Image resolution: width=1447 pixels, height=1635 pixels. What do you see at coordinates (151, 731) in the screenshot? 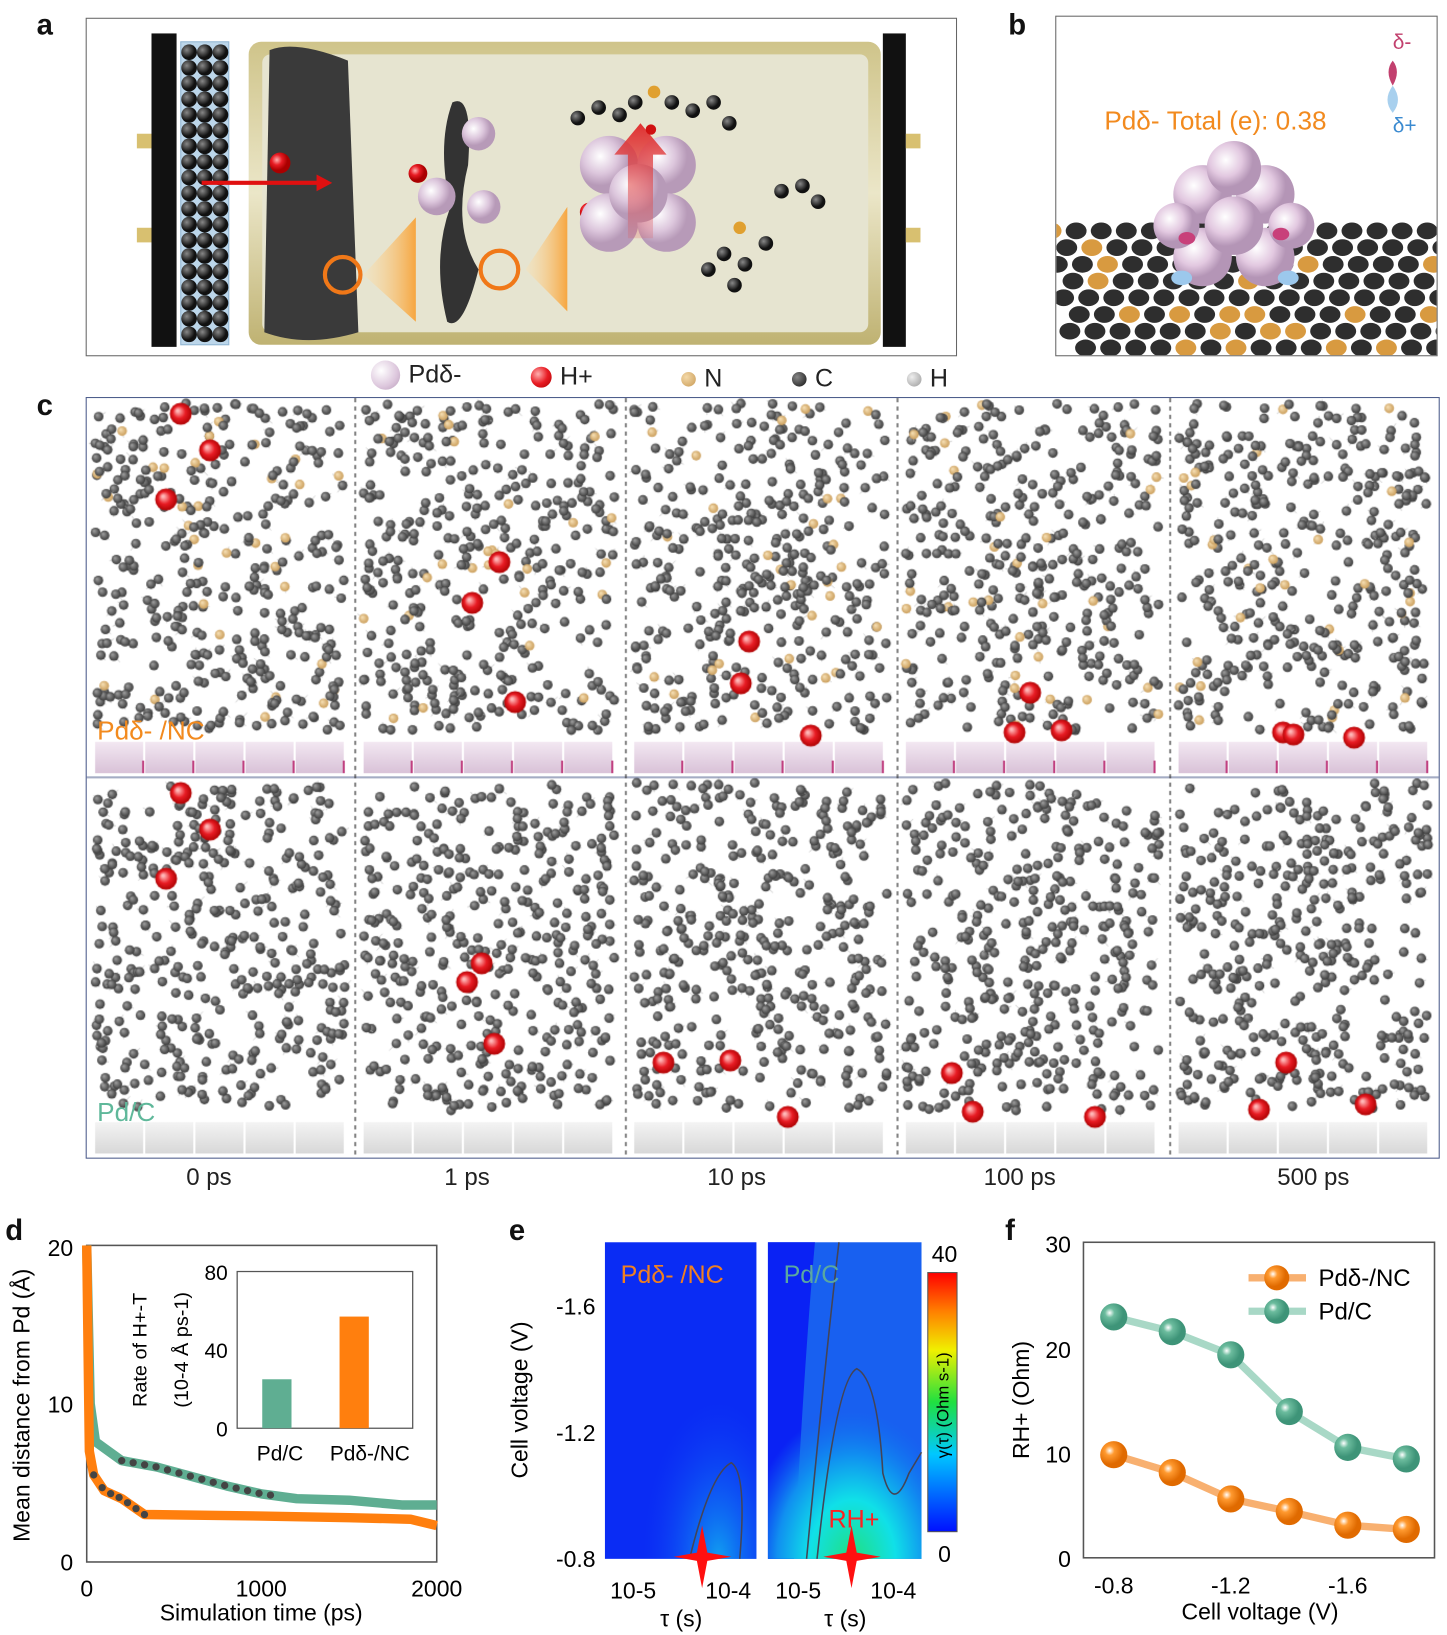
I see `row-label-pd-nc: Pdδ- /NC` at bounding box center [151, 731].